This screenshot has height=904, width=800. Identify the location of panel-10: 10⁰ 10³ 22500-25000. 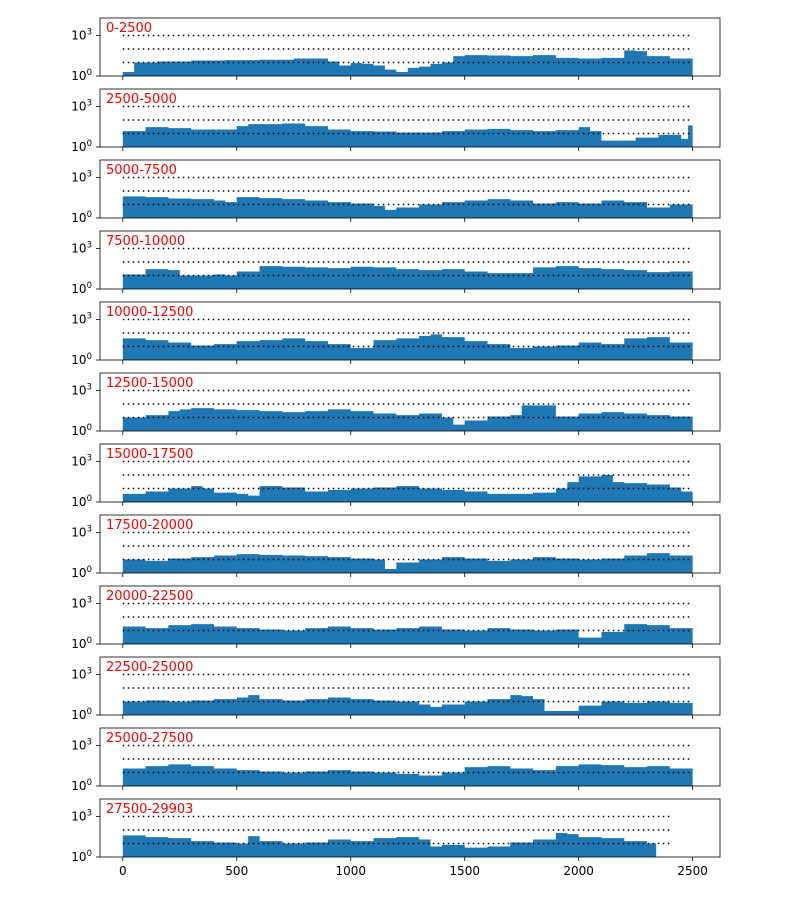
(396, 689).